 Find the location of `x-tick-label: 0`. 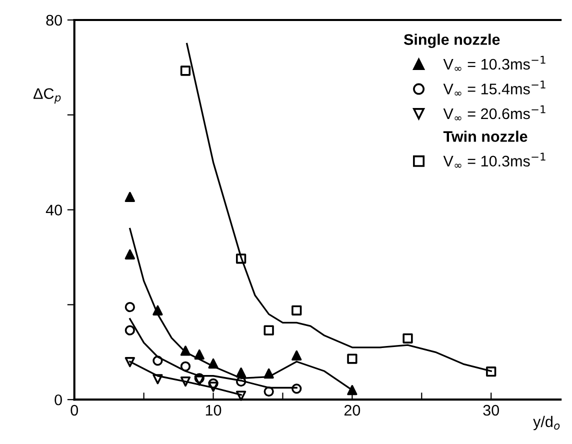

x-tick-label: 0 is located at coordinates (74, 410).